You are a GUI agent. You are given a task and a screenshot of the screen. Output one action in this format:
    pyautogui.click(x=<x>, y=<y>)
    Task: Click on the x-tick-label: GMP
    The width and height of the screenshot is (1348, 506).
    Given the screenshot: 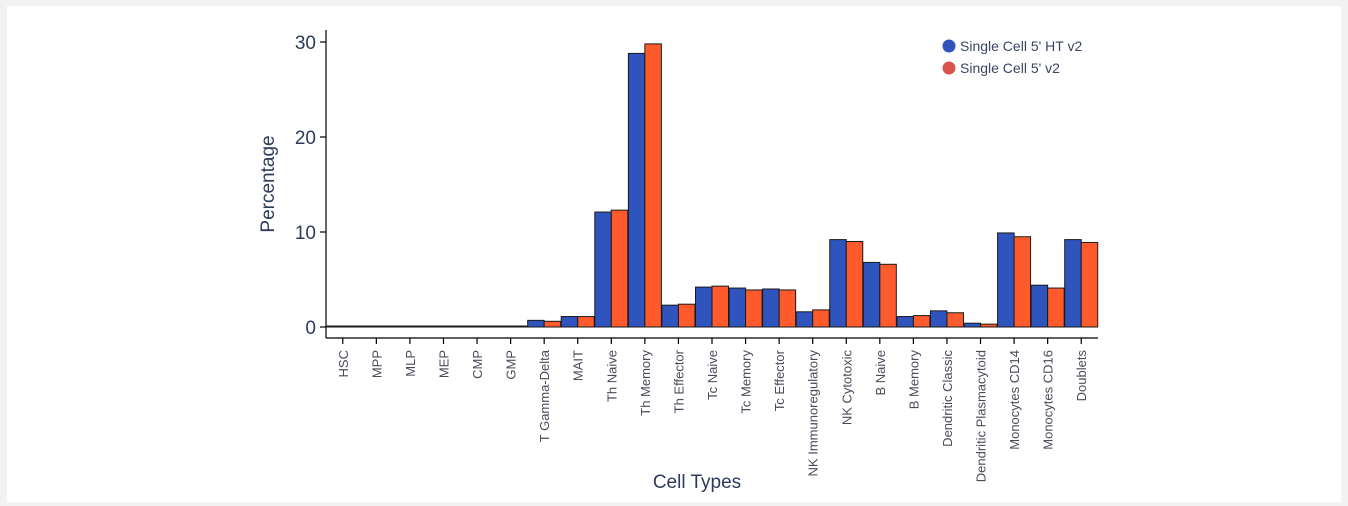 What is the action you would take?
    pyautogui.click(x=511, y=365)
    